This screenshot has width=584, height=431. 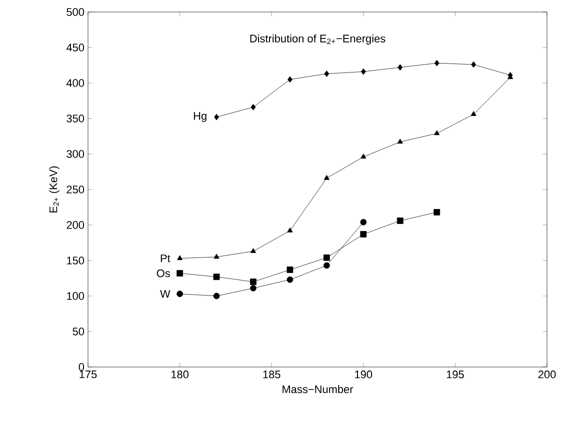 I want to click on y-axis-title: E$_{2+}$ (KeV), so click(x=54, y=189).